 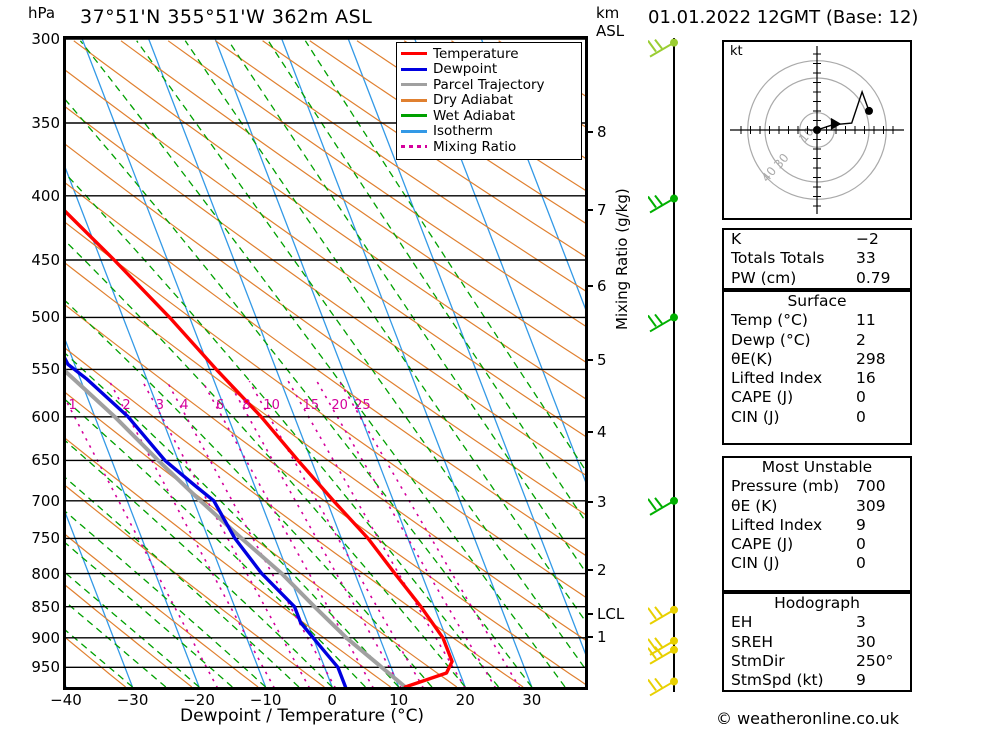 What do you see at coordinates (608, 13) in the screenshot?
I see `height-axis-unit: km` at bounding box center [608, 13].